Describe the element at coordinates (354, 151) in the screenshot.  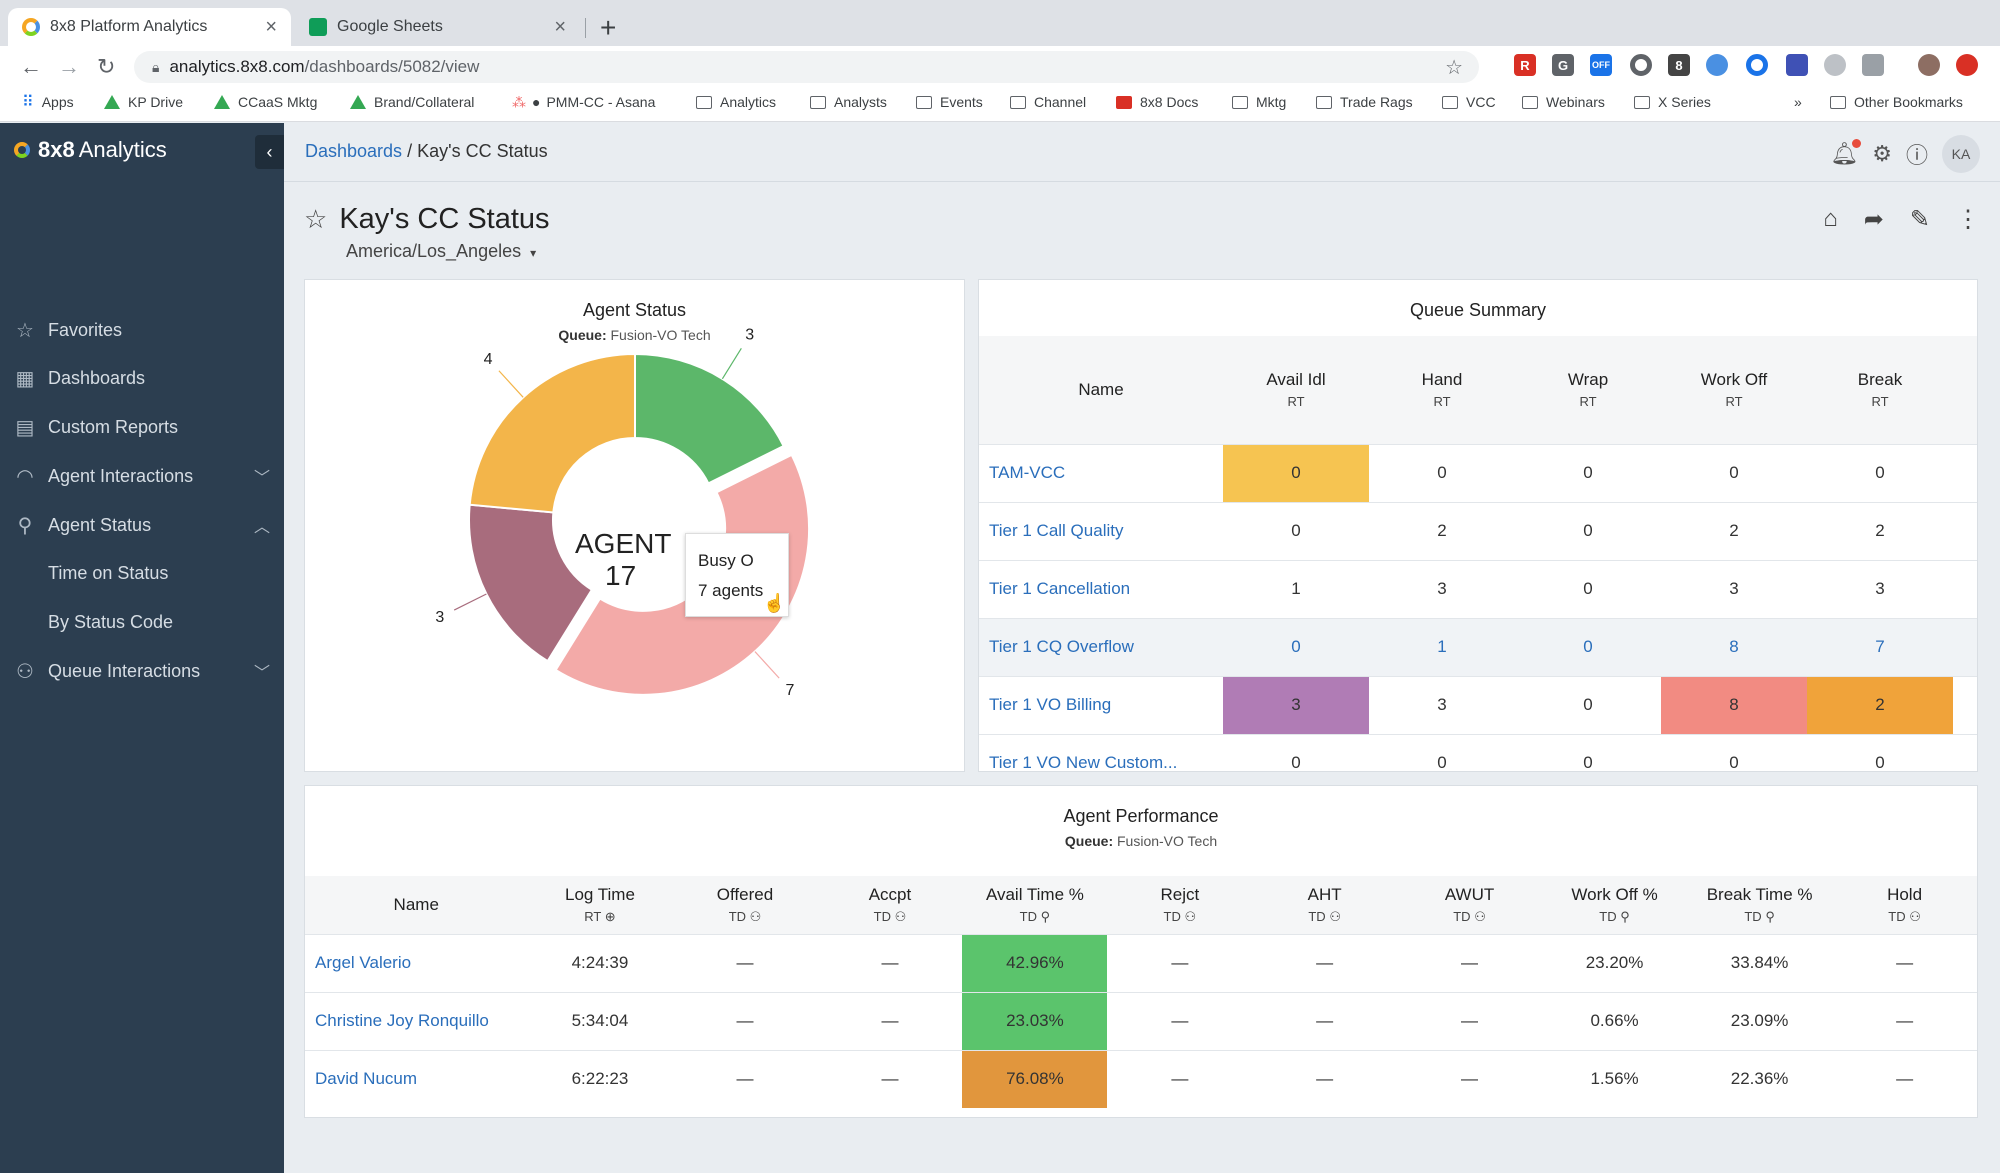
I see `breadcrumb-dashboards-link: Dashboards` at that location.